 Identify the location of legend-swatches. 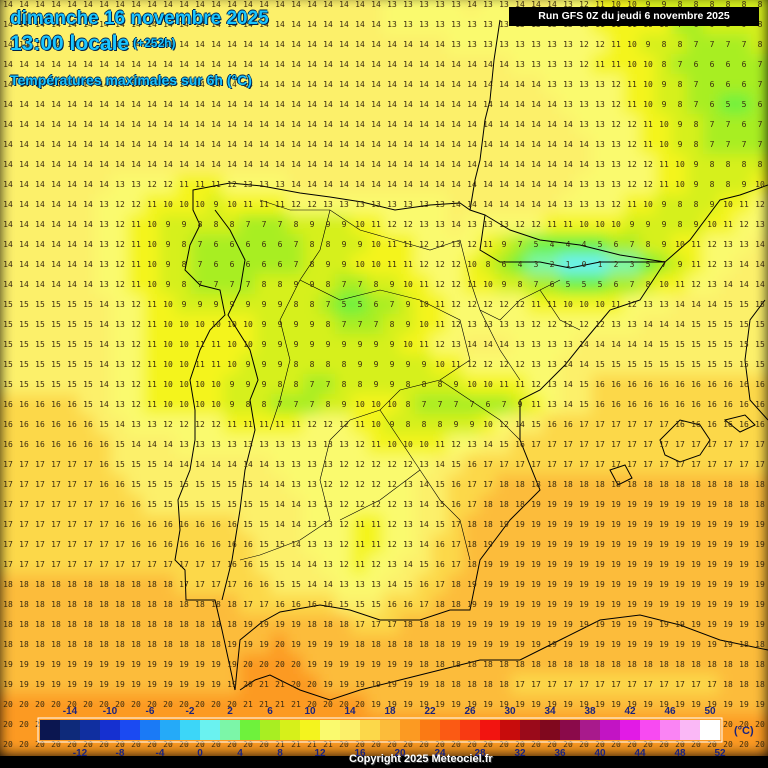
(380, 730).